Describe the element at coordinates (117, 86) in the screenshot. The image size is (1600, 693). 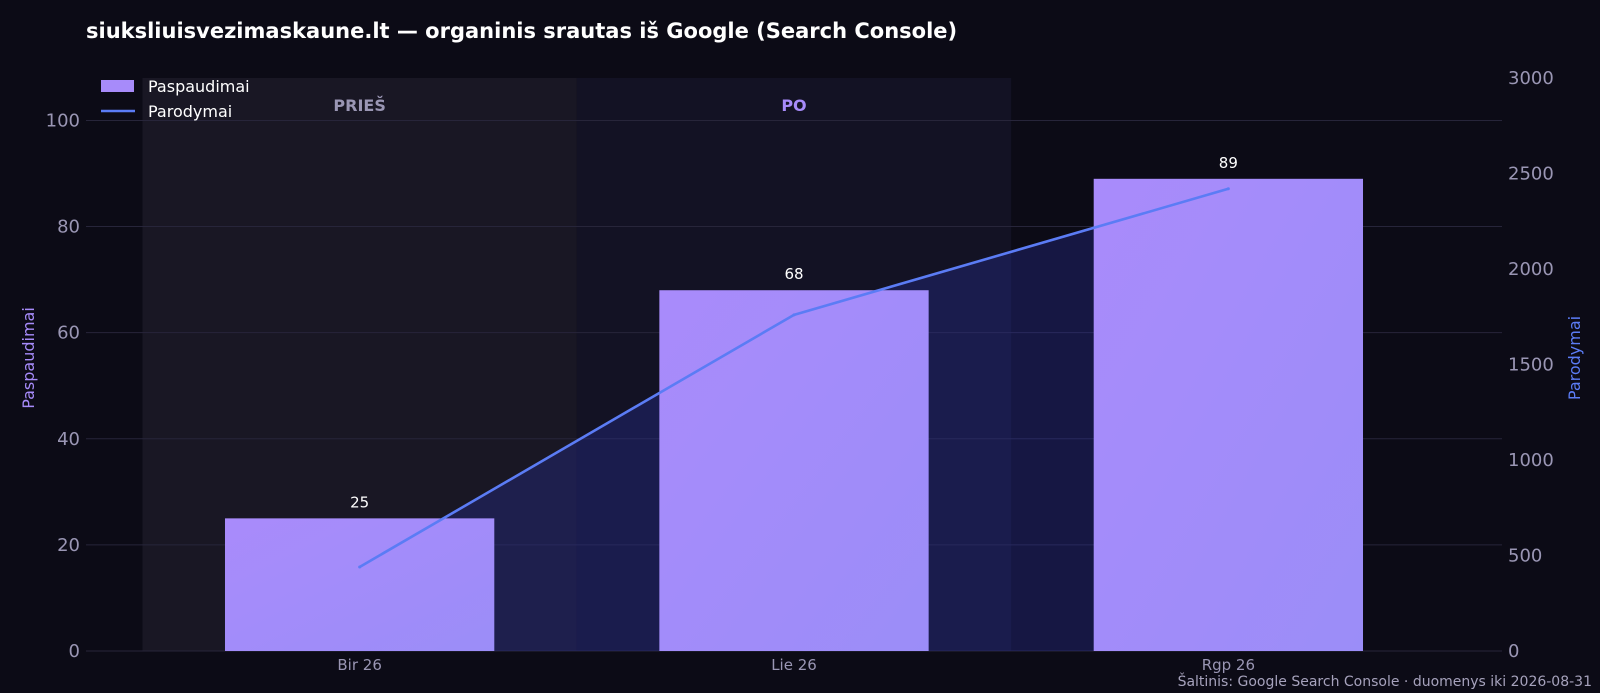
I see `legend-swatch-bar` at that location.